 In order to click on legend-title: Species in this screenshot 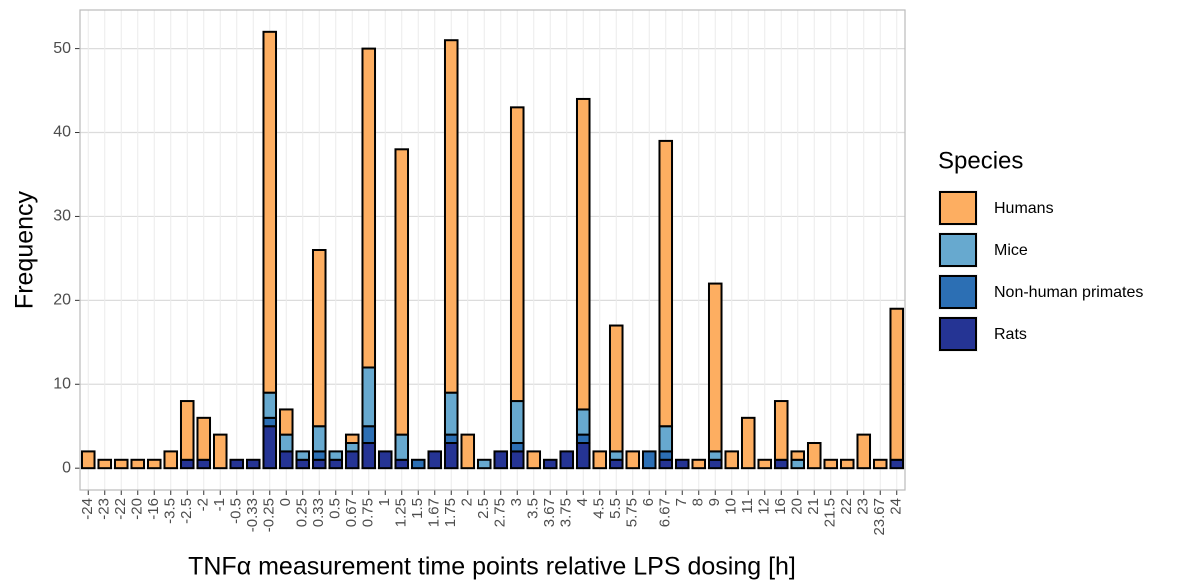, I will do `click(980, 160)`.